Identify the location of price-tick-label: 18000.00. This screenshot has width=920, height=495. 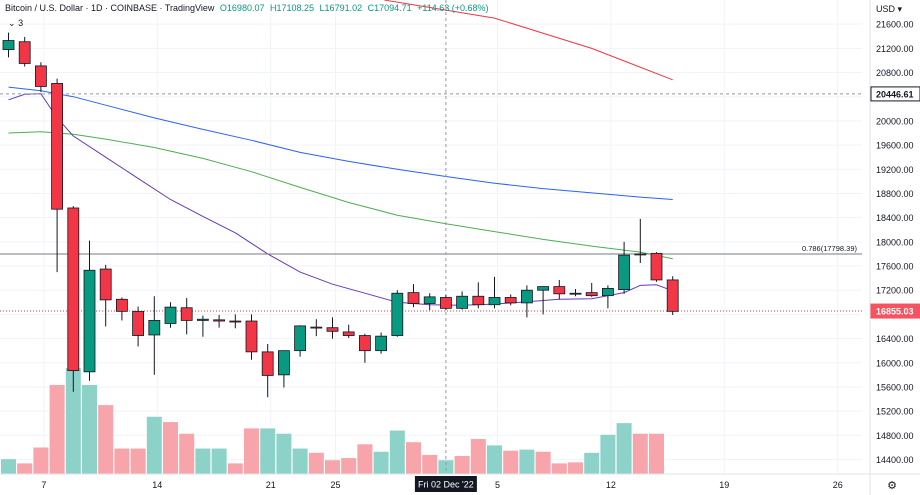
(895, 242).